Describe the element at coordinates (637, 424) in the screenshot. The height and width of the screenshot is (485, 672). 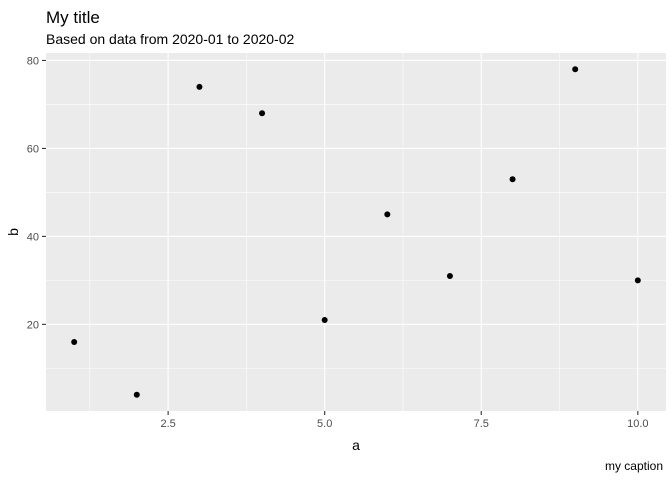
I see `x-tick-label: 10.0` at that location.